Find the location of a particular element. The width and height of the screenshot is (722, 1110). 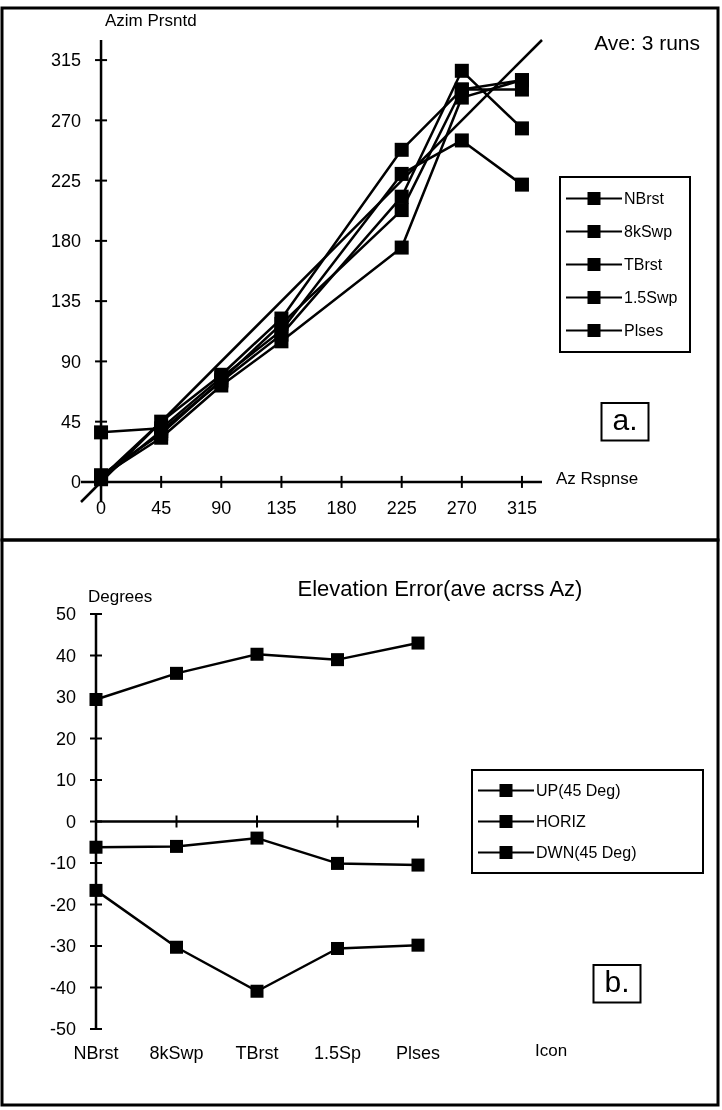

y-tick-label: -30 is located at coordinates (62, 946).